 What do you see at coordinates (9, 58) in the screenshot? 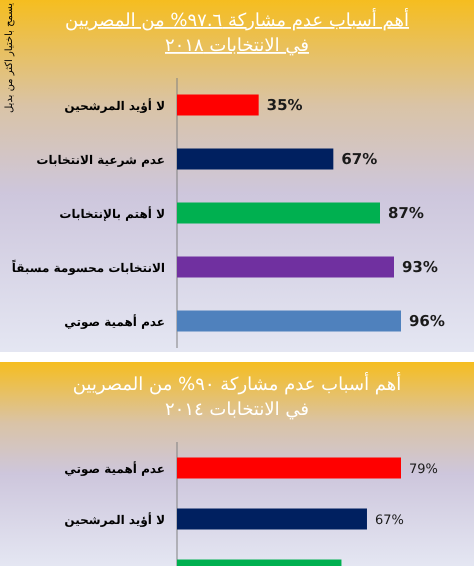
I see `text: يسمح باختيار اكثر من بديل` at bounding box center [9, 58].